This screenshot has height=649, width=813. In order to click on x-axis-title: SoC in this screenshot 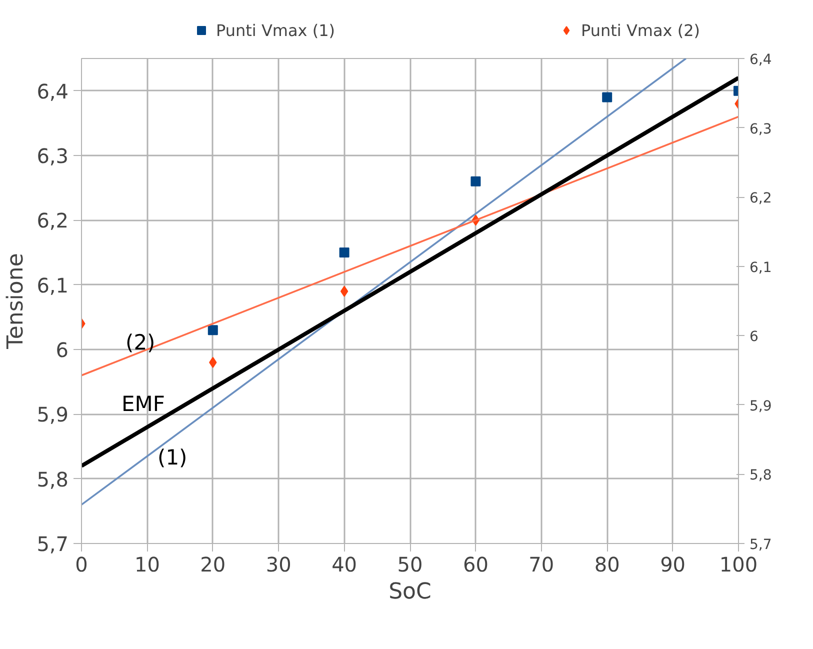, I will do `click(410, 592)`.